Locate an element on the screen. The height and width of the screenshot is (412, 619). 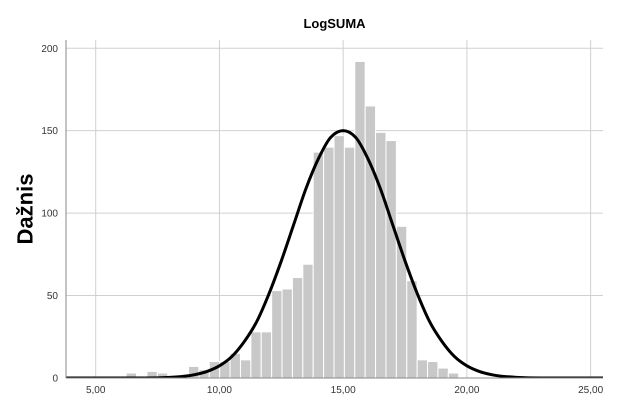
y-axis-title: Dažnis is located at coordinates (25, 209).